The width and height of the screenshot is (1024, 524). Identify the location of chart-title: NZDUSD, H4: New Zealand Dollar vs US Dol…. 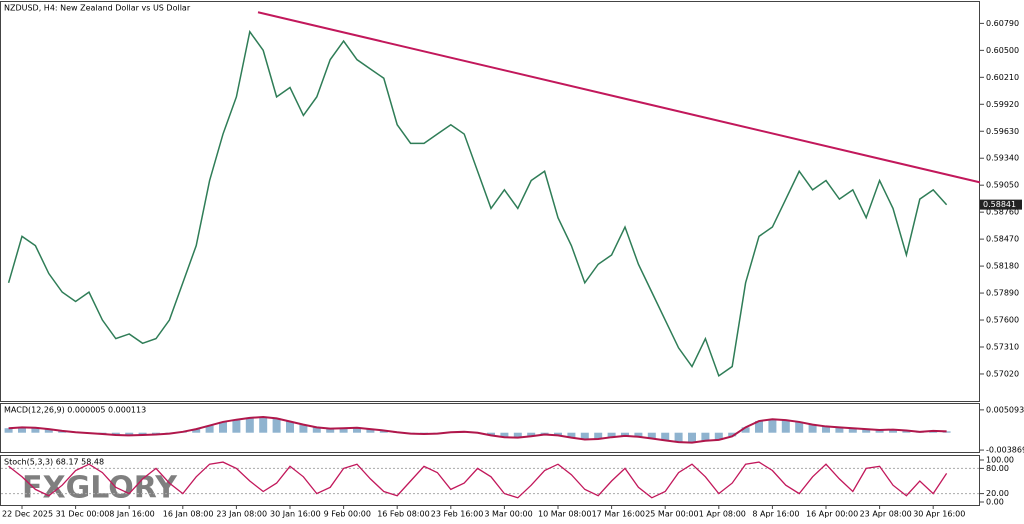
(97, 8).